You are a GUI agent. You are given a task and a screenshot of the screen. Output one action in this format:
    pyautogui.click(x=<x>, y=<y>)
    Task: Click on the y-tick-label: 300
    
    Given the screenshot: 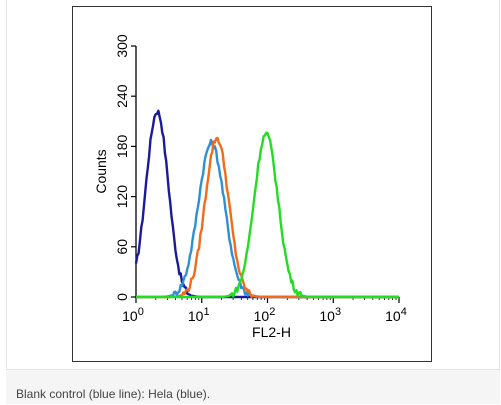 What is the action you would take?
    pyautogui.click(x=122, y=46)
    